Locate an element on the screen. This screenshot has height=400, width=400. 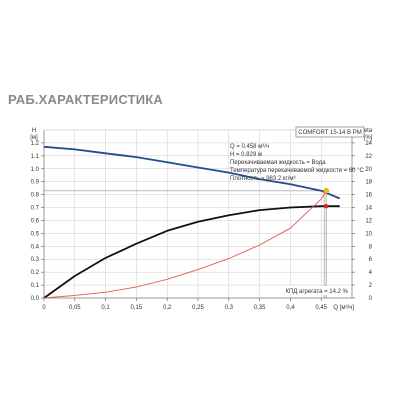
y-right-tick-label: 22 is located at coordinates (368, 157).